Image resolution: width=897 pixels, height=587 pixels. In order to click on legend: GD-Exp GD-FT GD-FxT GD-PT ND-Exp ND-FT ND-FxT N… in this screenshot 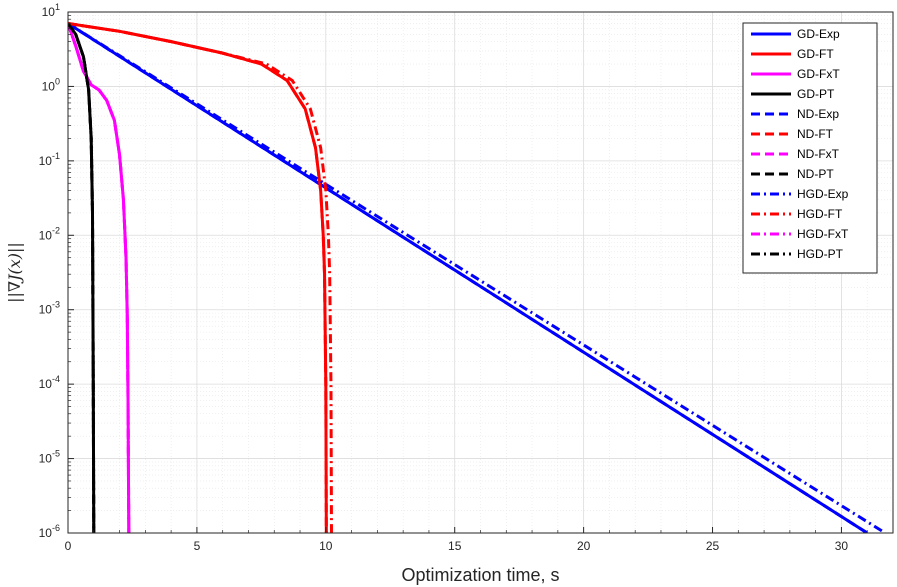, I will do `click(810, 148)`.